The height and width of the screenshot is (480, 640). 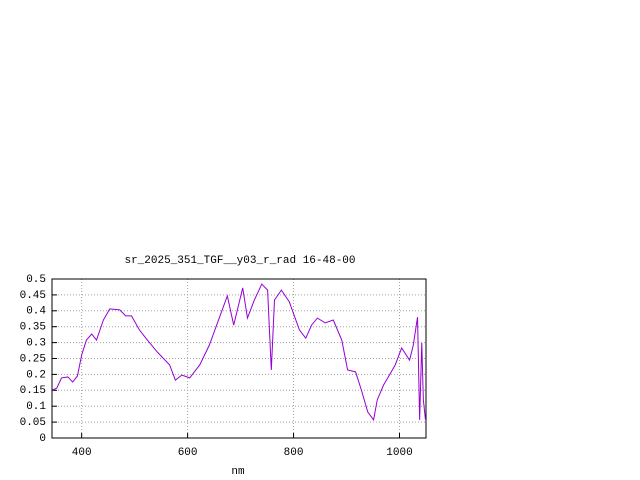 What do you see at coordinates (399, 453) in the screenshot?
I see `x-tick-label: 1000` at bounding box center [399, 453].